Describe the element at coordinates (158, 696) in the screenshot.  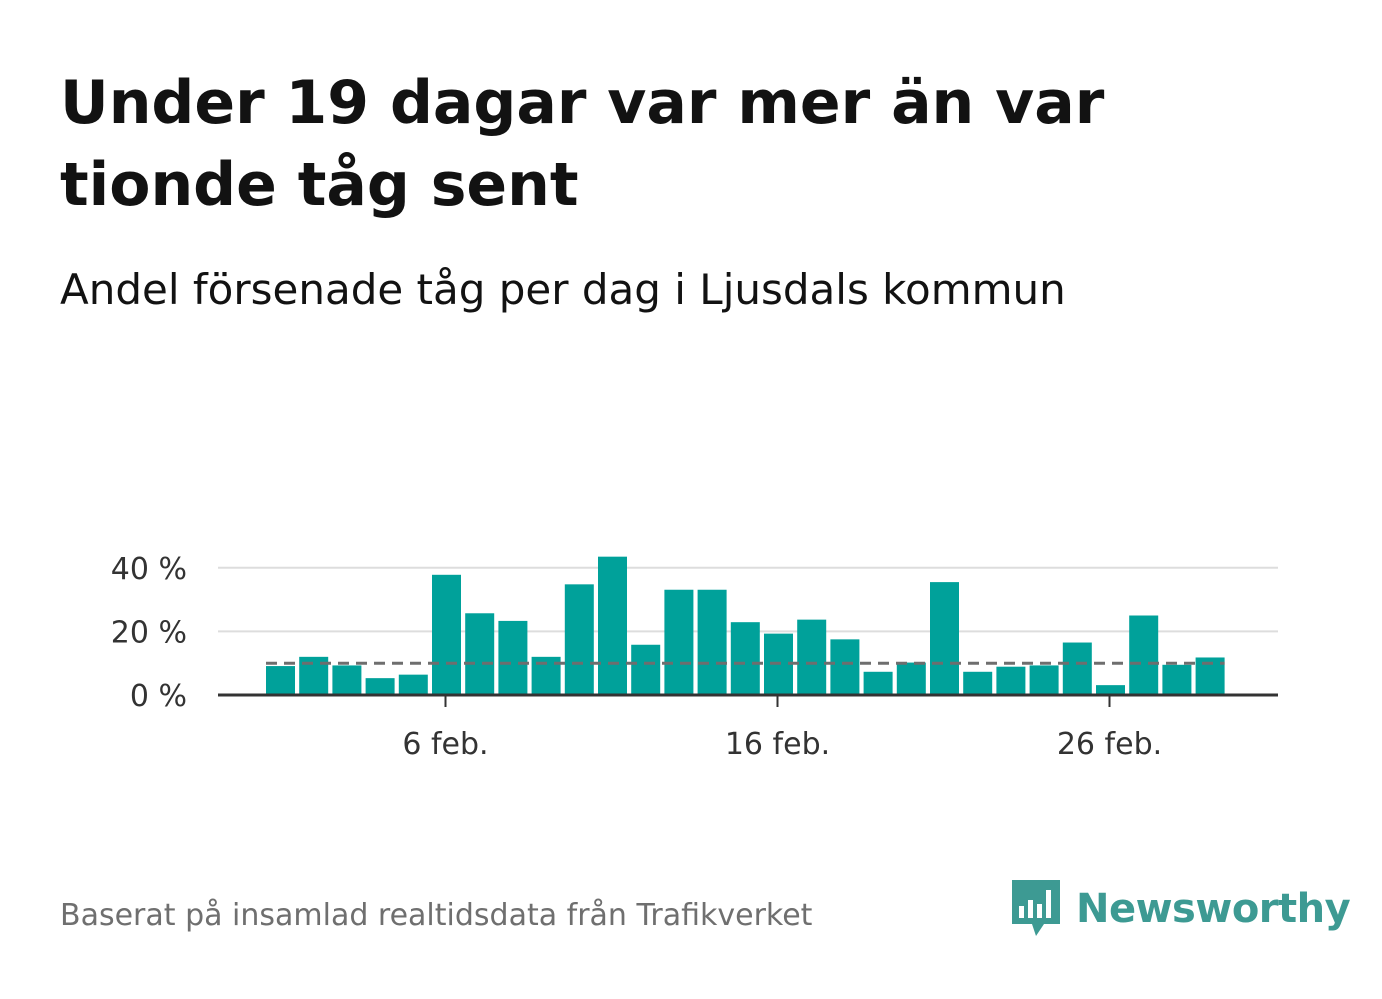
I see `y-tick-label: 0 %` at that location.